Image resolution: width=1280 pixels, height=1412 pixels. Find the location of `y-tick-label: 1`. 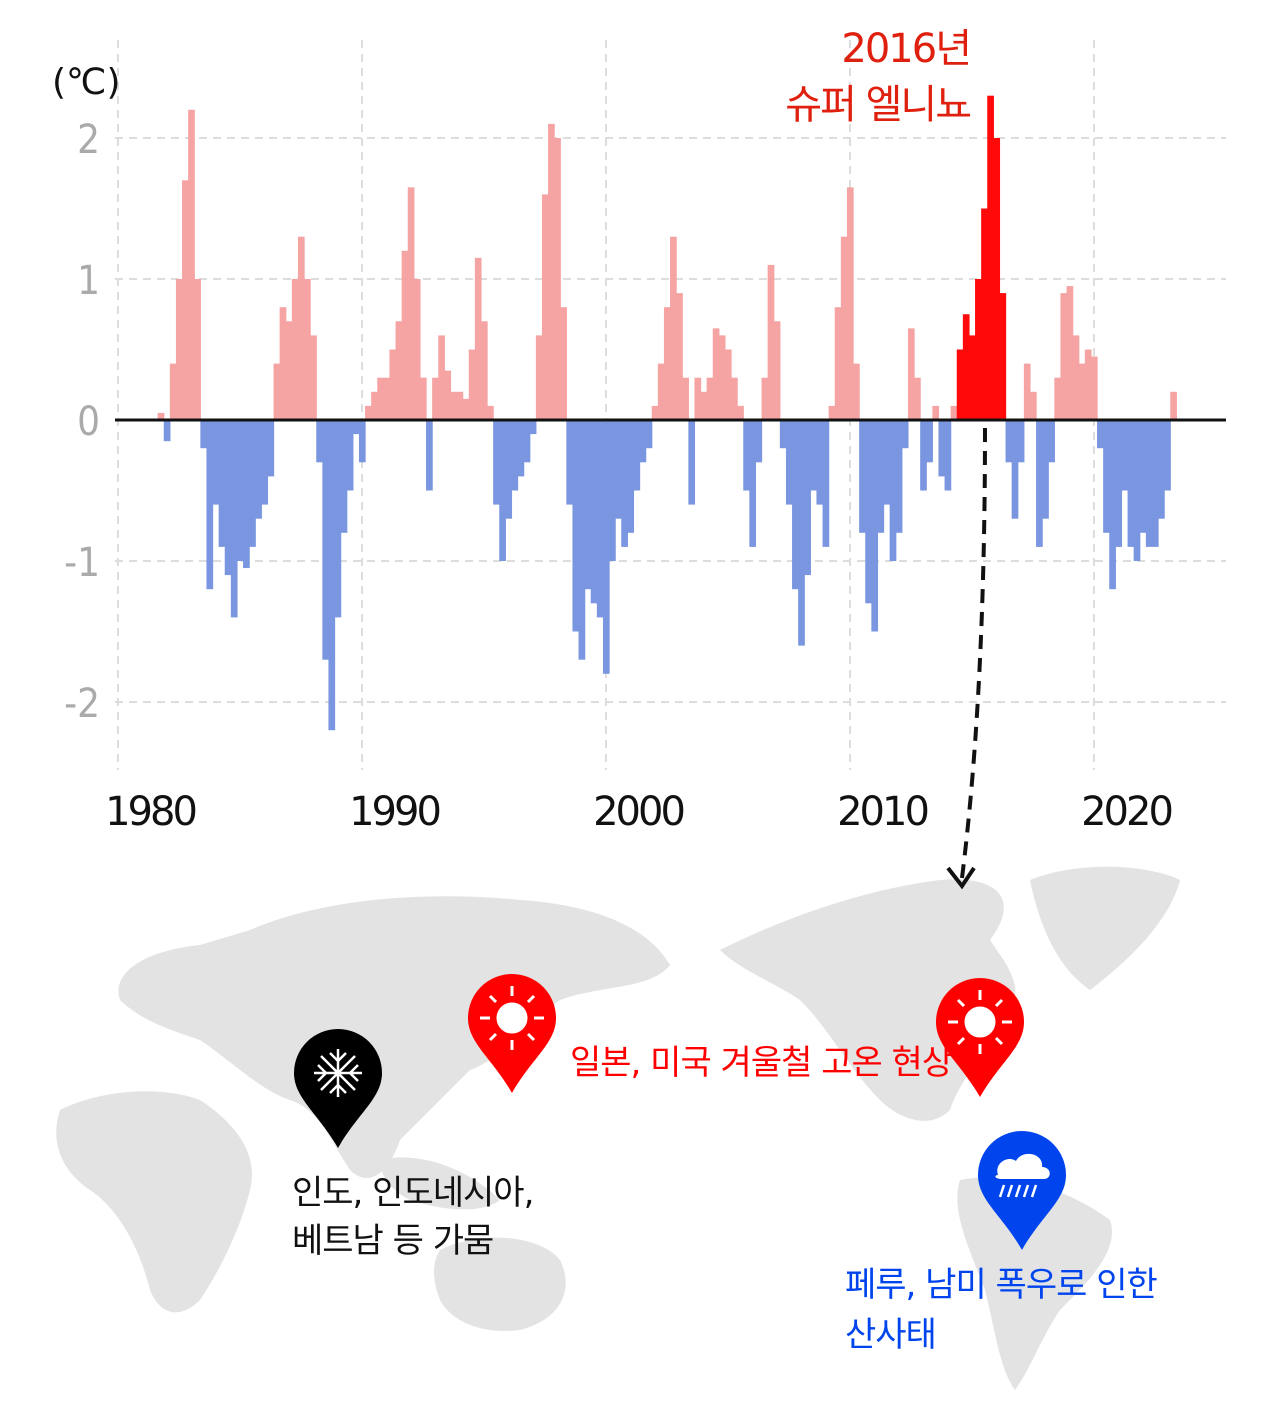

y-tick-label: 1 is located at coordinates (88, 281).